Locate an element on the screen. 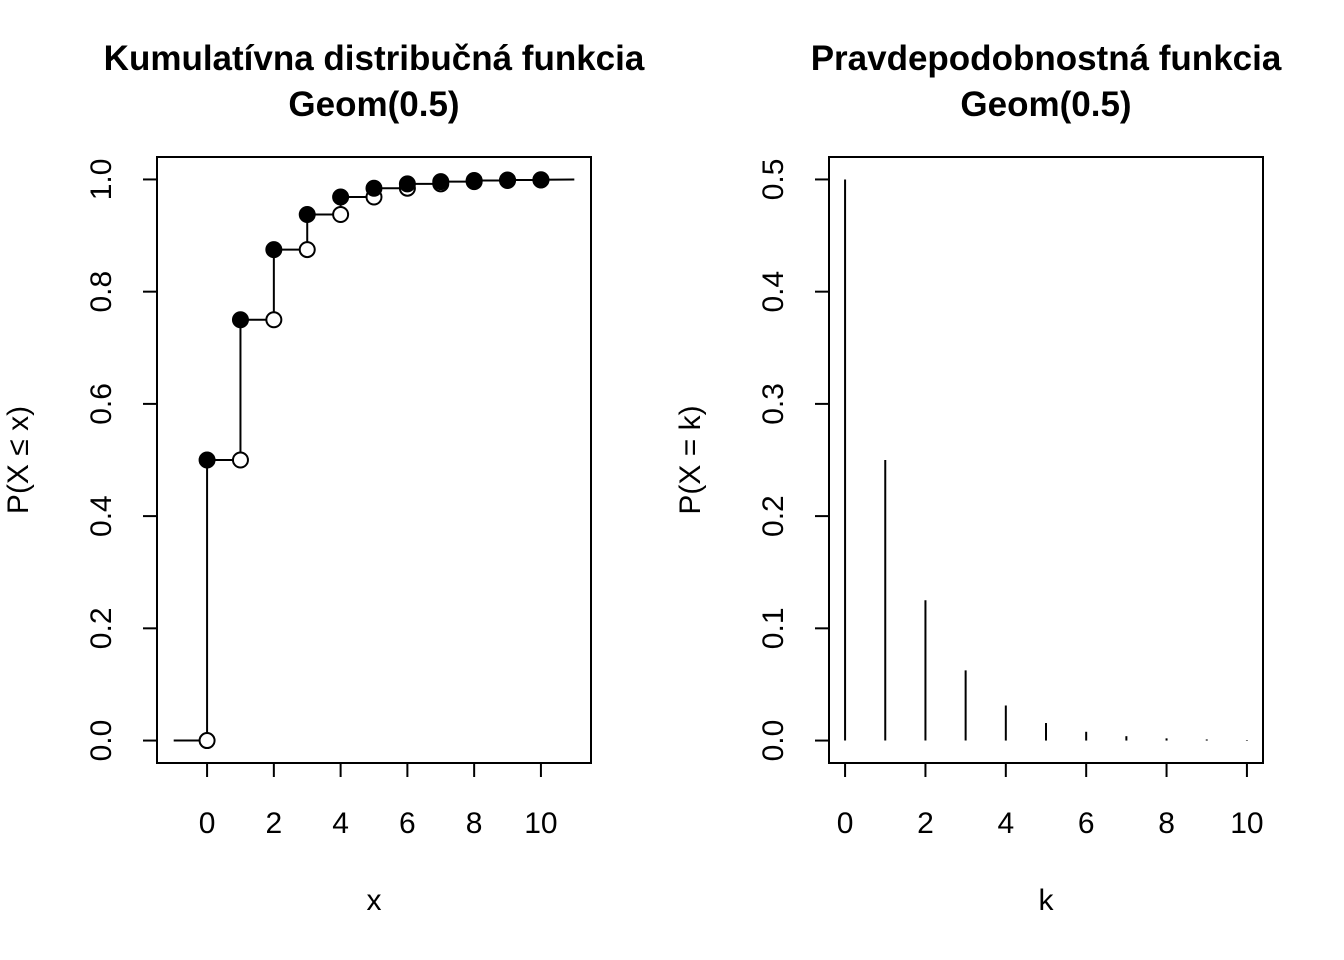  y-tick-label: 1.0 is located at coordinates (101, 180).